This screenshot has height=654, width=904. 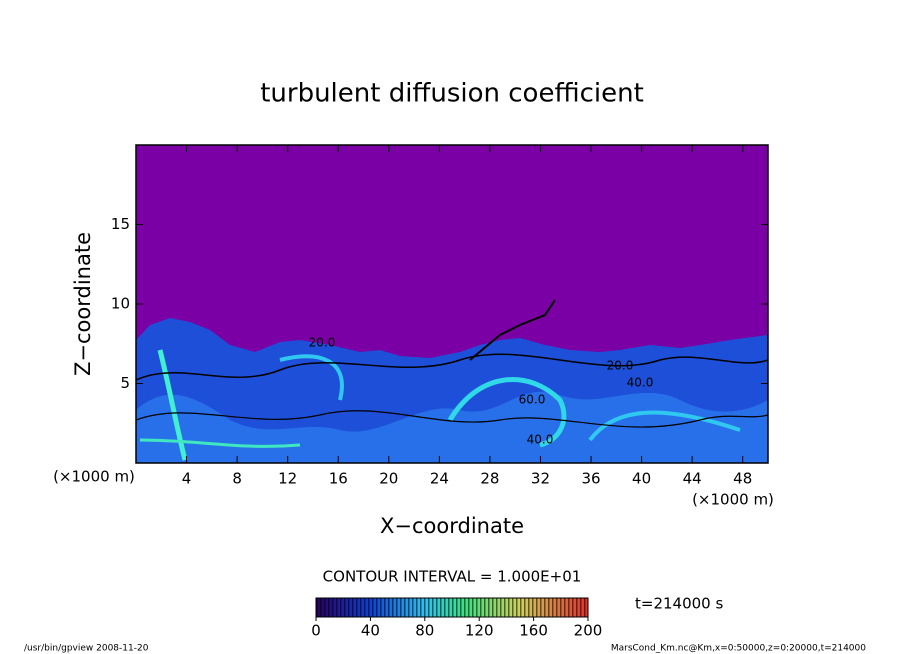 I want to click on time-label: t=214000 s, so click(x=679, y=604).